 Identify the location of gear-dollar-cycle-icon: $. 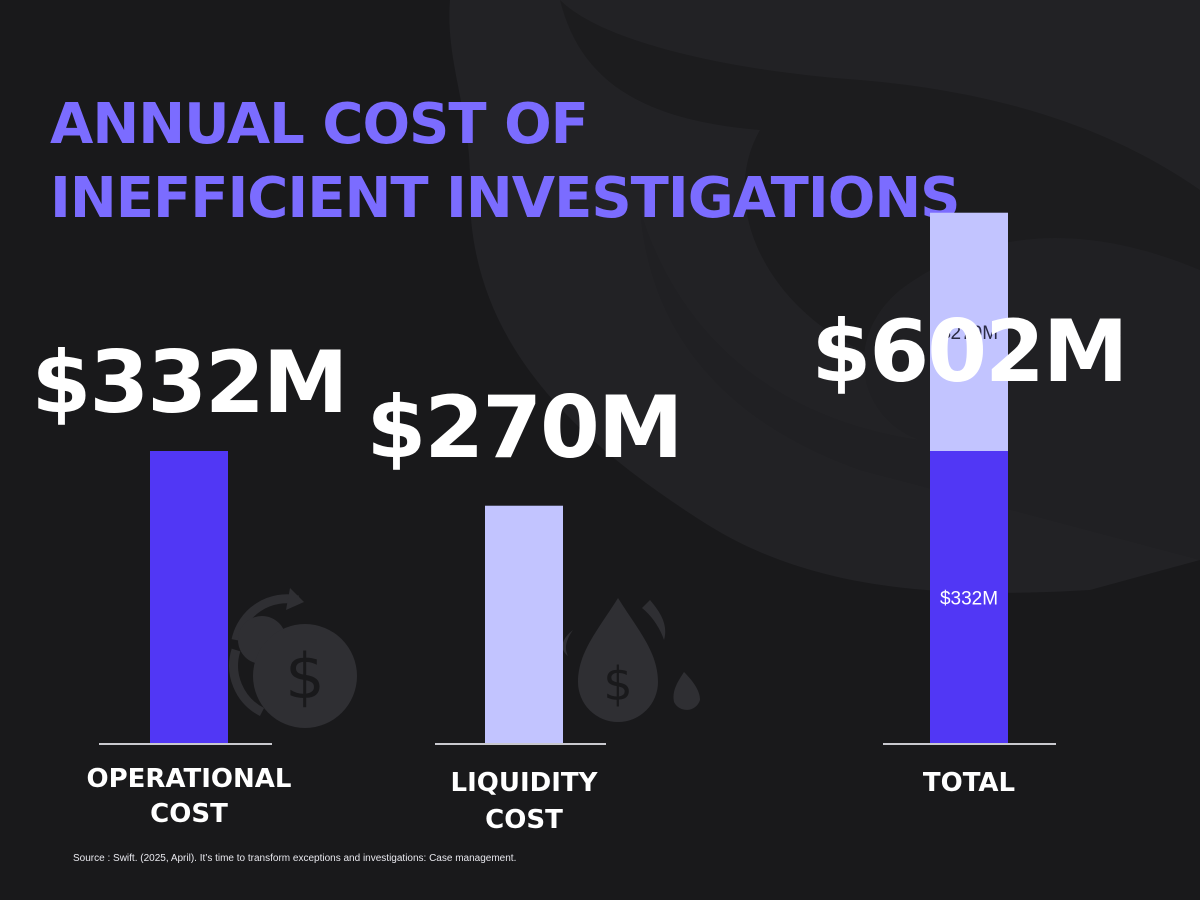
(293, 658).